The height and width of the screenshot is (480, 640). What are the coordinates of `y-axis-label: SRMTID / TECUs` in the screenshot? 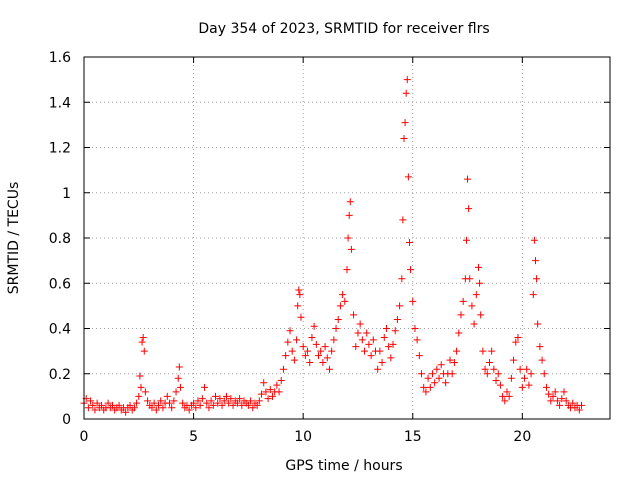 It's located at (14, 238).